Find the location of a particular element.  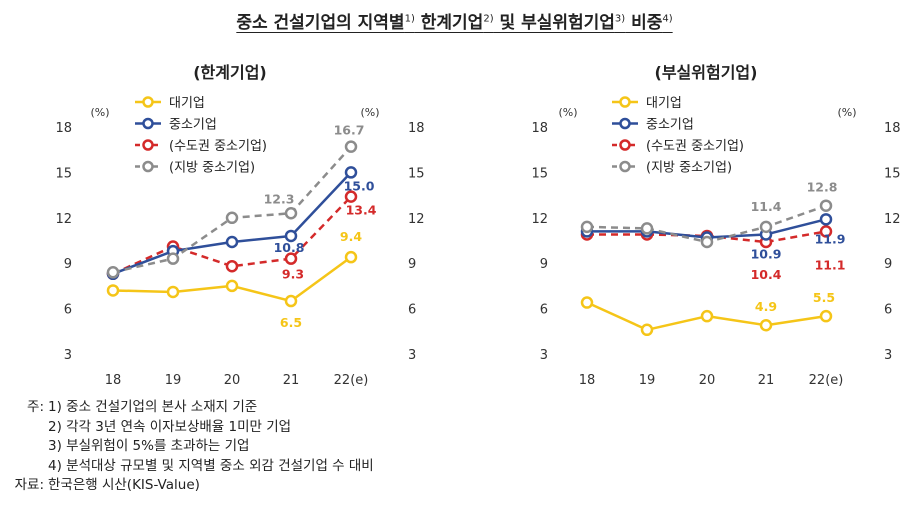

source-text: 한국은행 시산(KIS-Value) is located at coordinates (124, 485).